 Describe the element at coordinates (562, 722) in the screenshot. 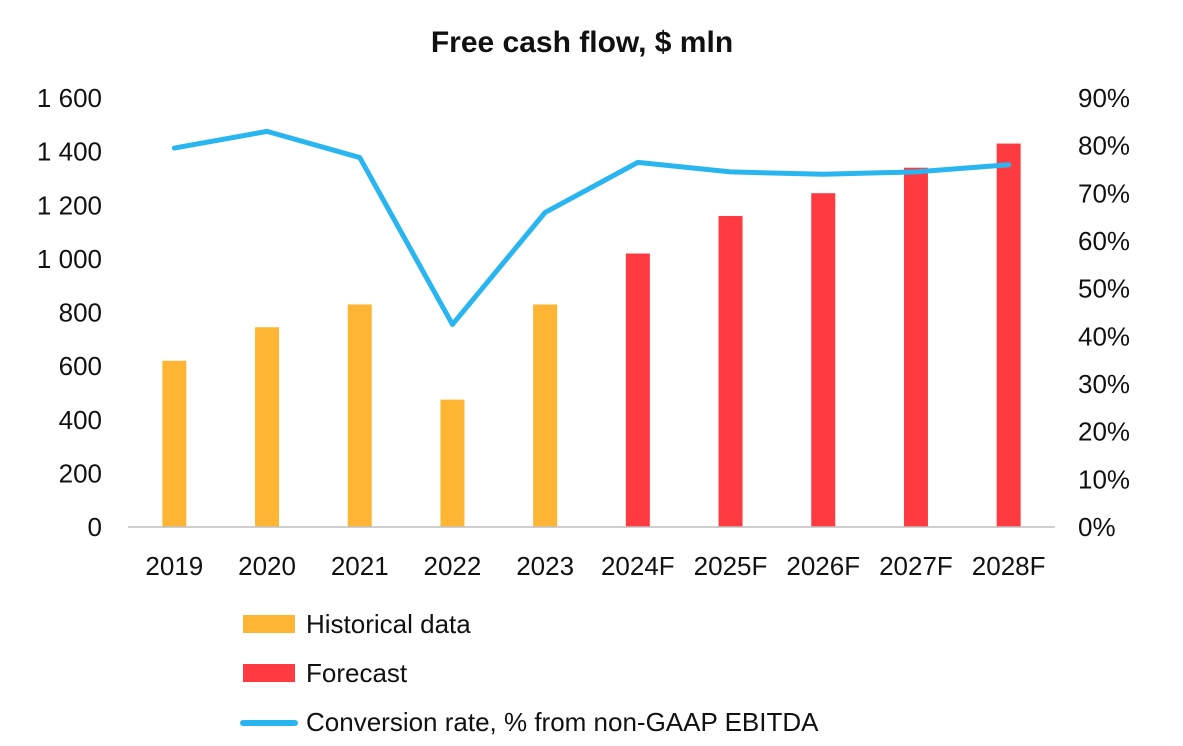

I see `legend-label-conversion: Conversion rate, % from non-GAAP EBITDA` at that location.